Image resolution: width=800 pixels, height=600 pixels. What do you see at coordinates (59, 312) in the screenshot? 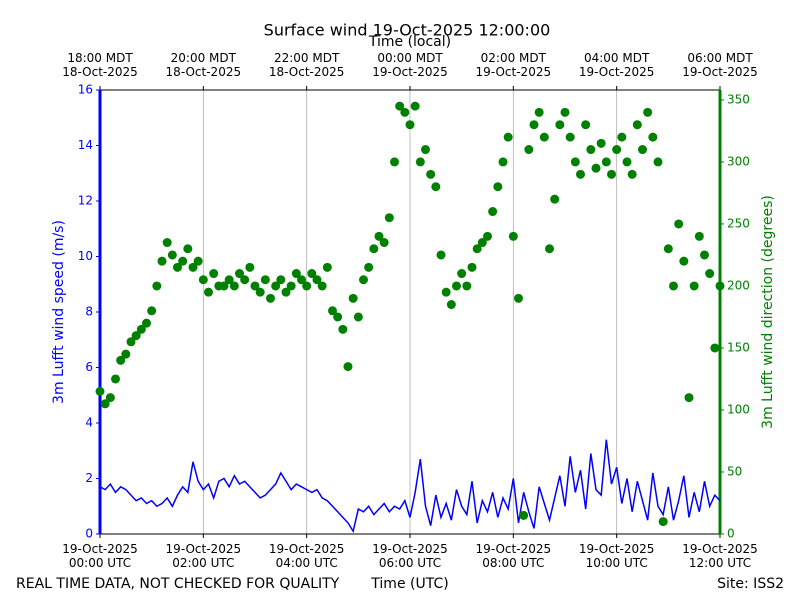
I see `y-axis-label: 3m Lufft wind speed (m/s)` at bounding box center [59, 312].